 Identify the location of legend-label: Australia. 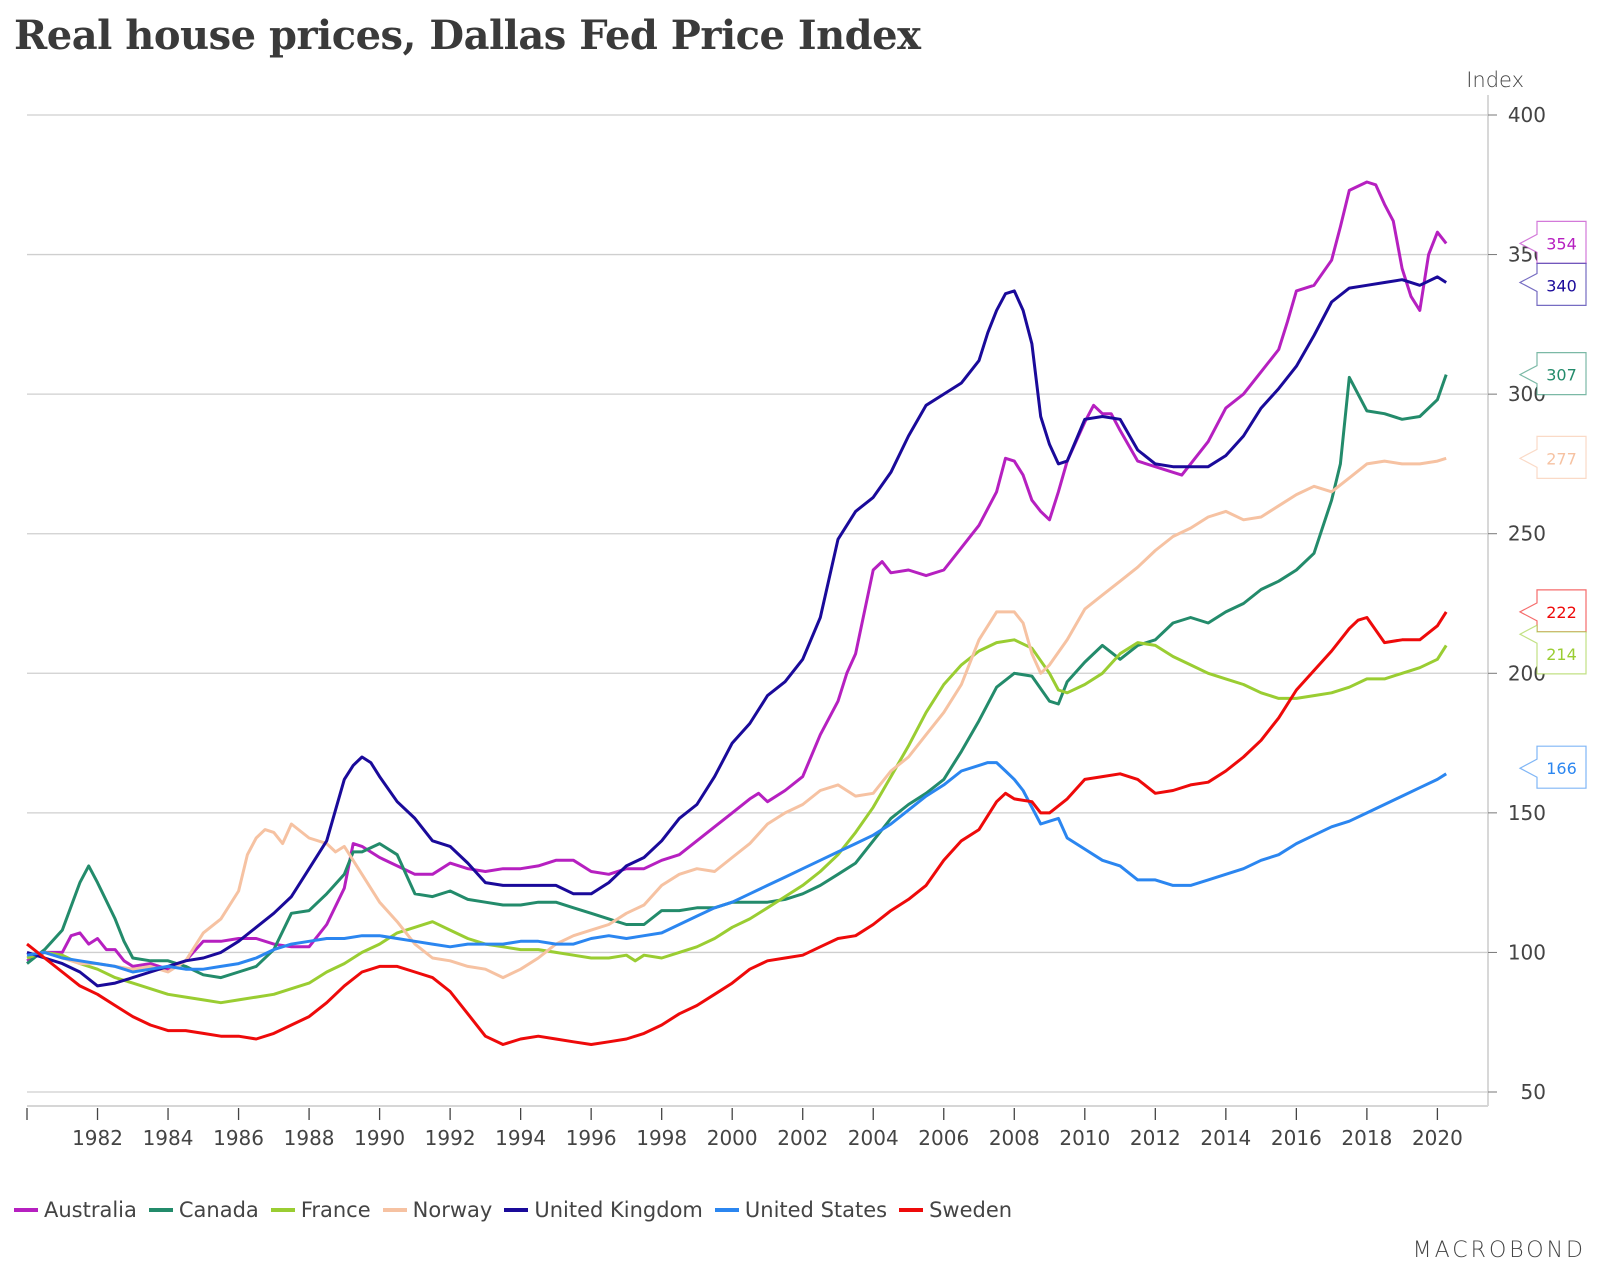
(90, 1210).